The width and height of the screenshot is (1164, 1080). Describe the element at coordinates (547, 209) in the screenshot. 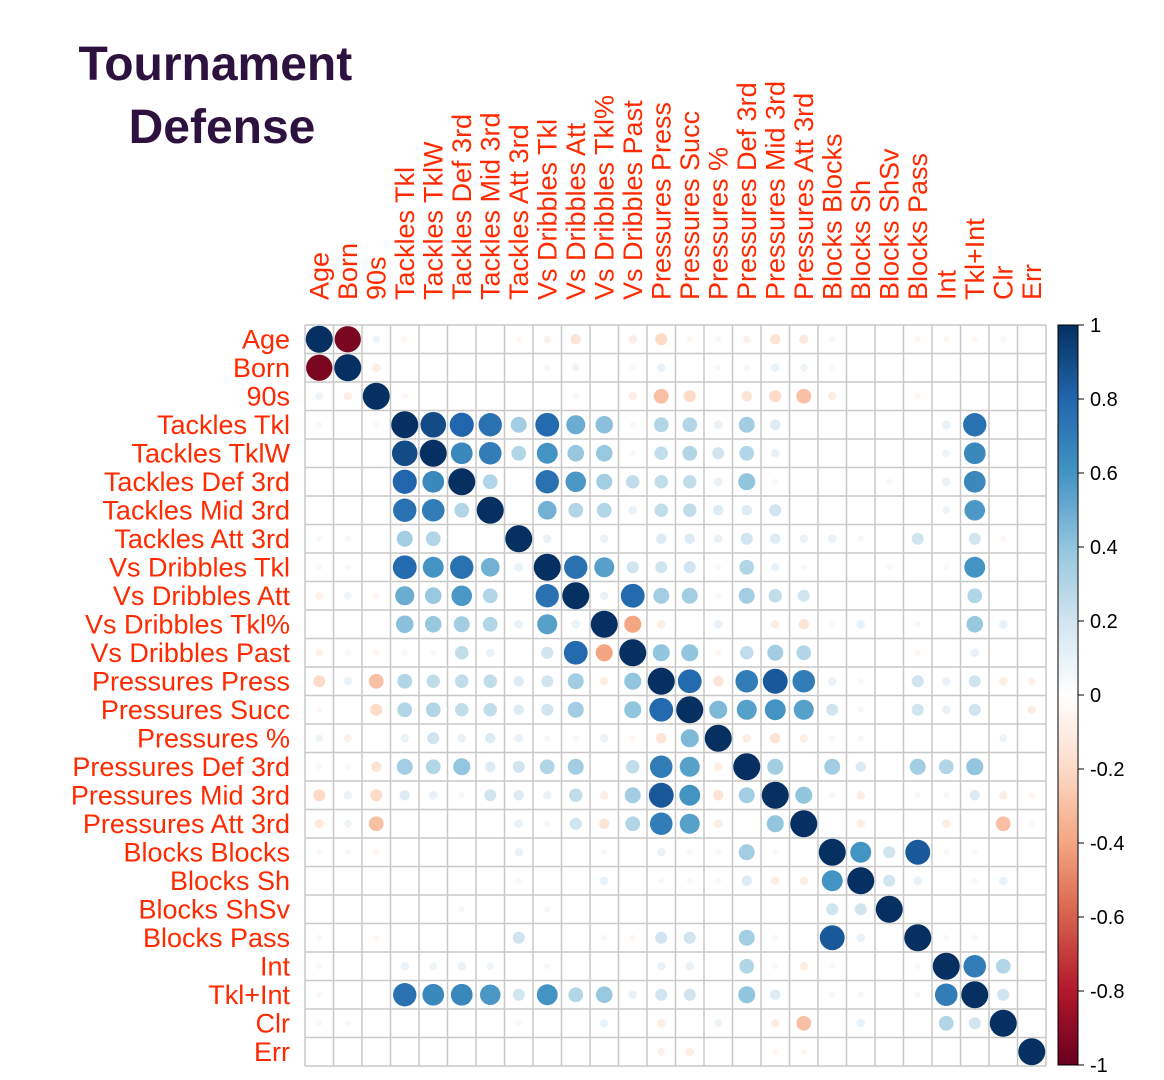

I see `column-label: Vs Dribbles Tkl` at that location.